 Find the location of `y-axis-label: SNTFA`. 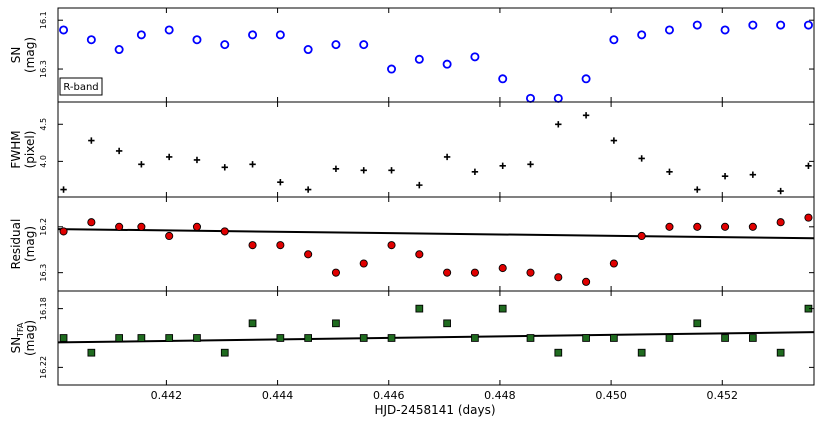

y-axis-label: SNTFA is located at coordinates (17, 337).